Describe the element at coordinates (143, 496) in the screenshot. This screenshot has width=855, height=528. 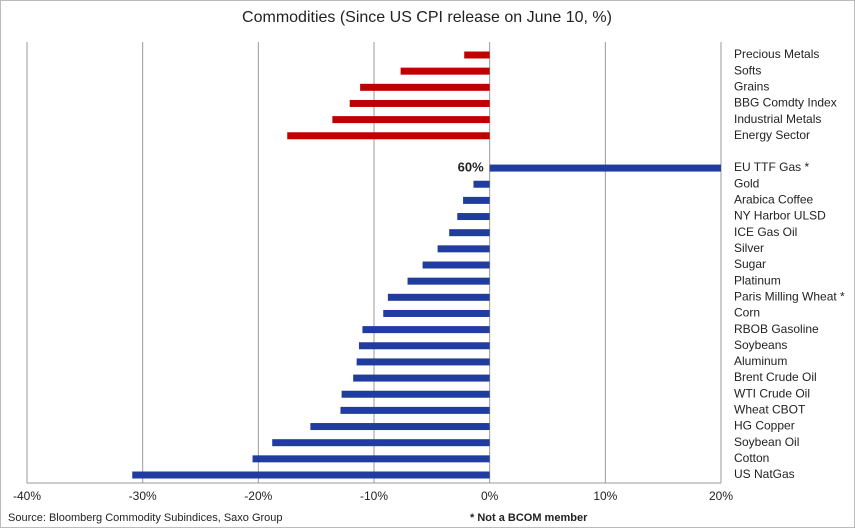
I see `x-tick-label: -30%` at that location.